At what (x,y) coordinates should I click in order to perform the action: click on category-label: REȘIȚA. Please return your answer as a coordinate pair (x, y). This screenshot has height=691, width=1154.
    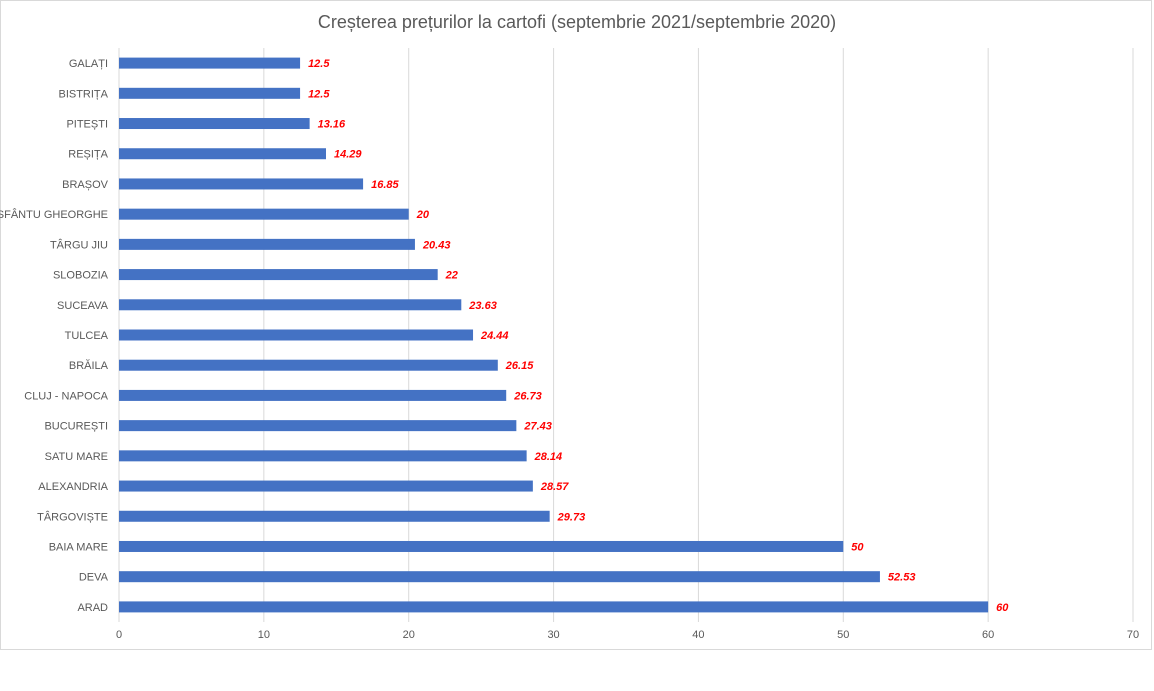
    Looking at the image, I should click on (88, 155).